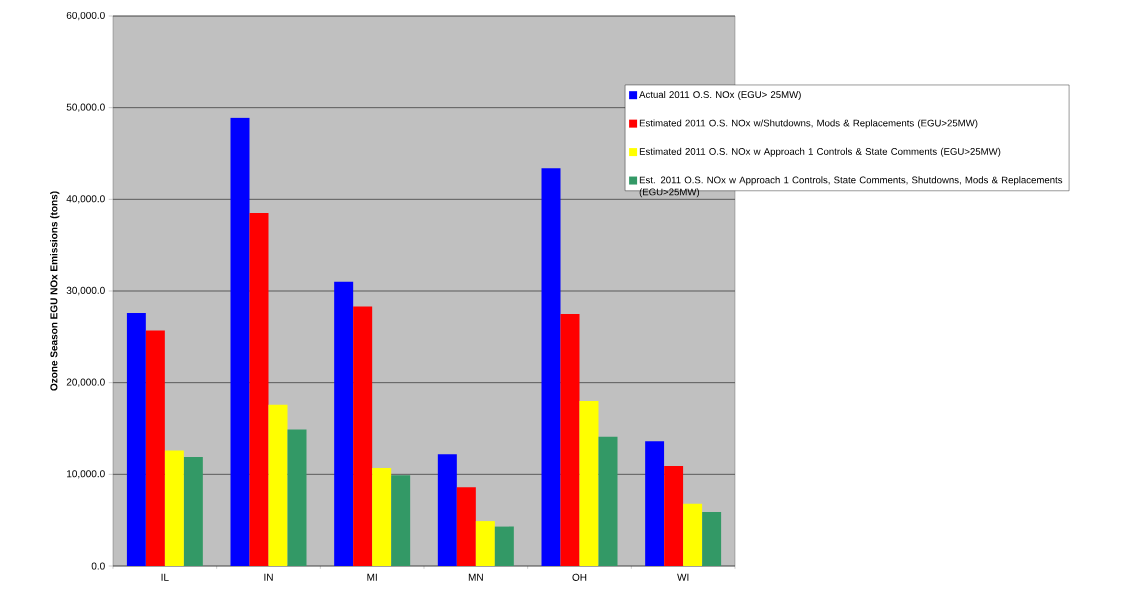  I want to click on y-tick-label: 0.0, so click(98, 566).